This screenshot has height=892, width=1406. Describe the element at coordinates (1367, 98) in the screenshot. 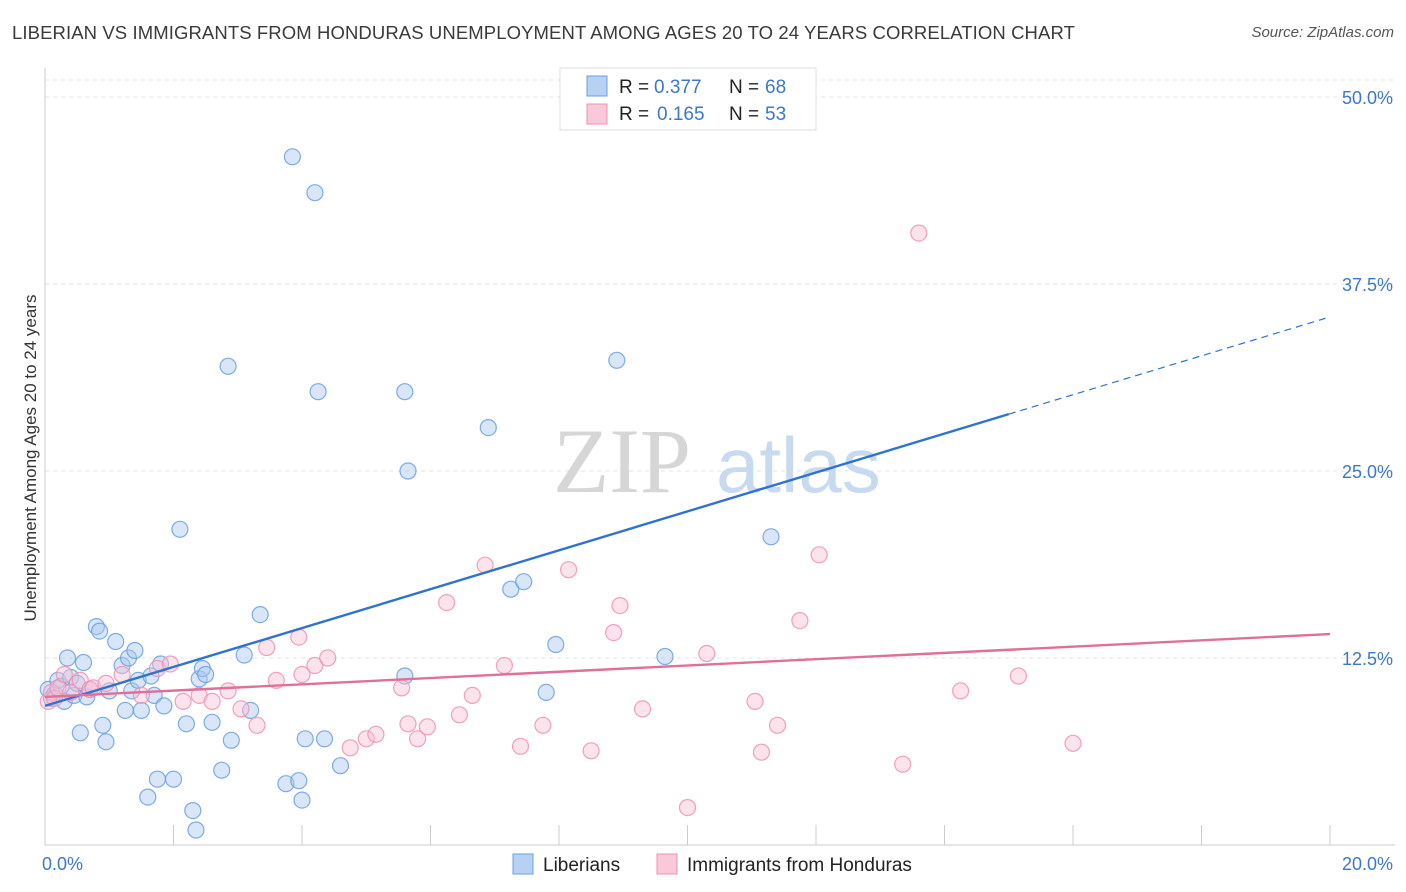

I see `y-tick-label-3: 50.0%` at that location.